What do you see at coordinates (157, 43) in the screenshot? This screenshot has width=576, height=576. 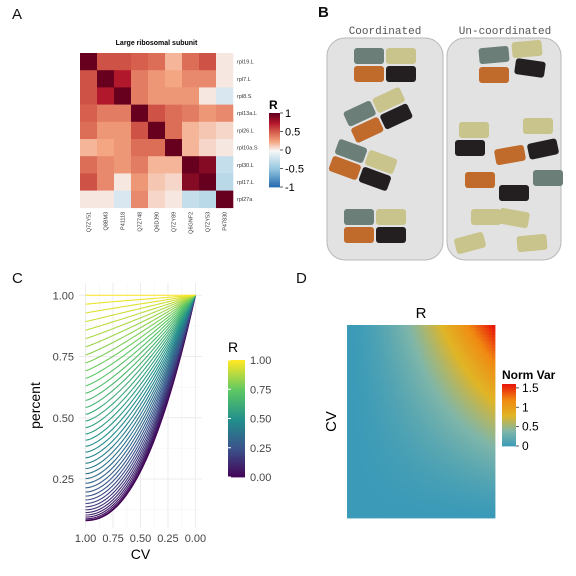 I see `heatmap-title: Large ribosomal subunit` at bounding box center [157, 43].